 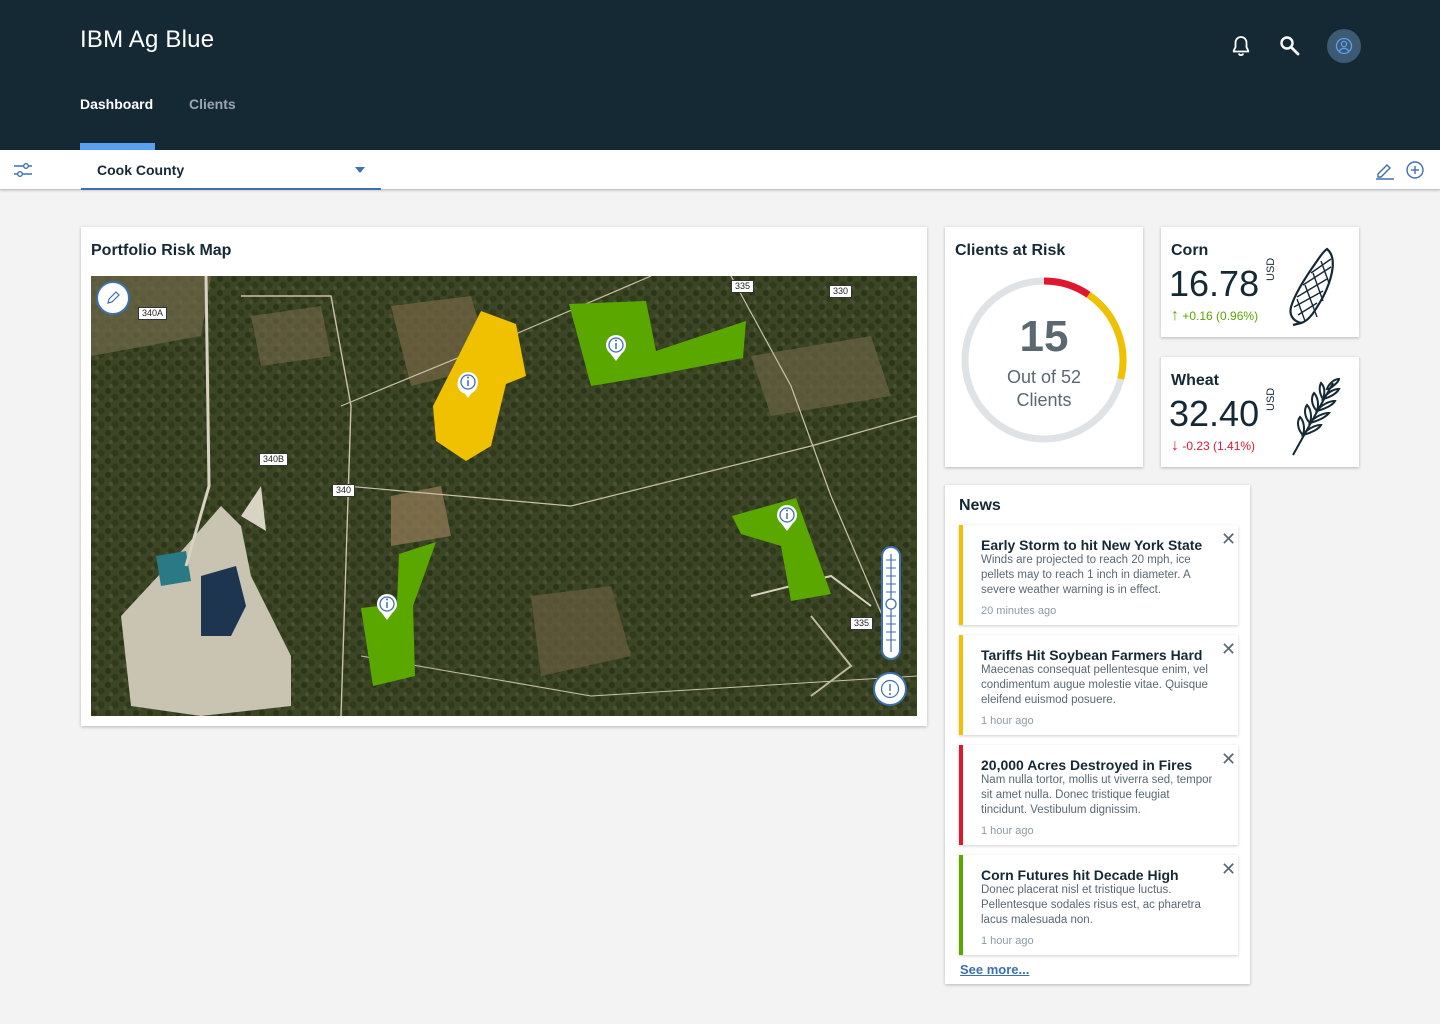 I want to click on clients-at-risk-card: Clients at Risk 15 Out of 52 Clients, so click(x=1044, y=347).